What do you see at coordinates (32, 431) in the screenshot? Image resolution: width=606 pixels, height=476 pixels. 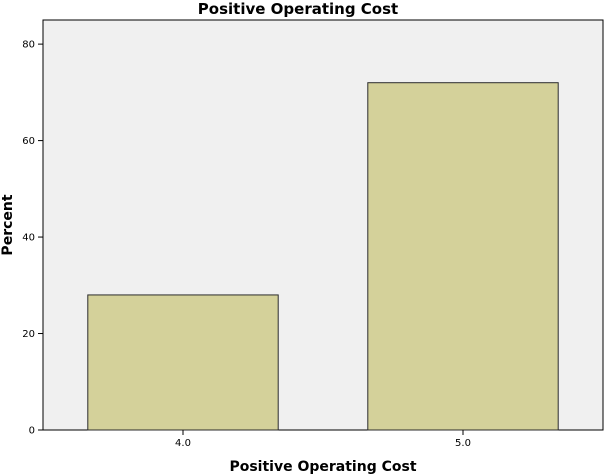 I see `y-tick-label: 0` at bounding box center [32, 431].